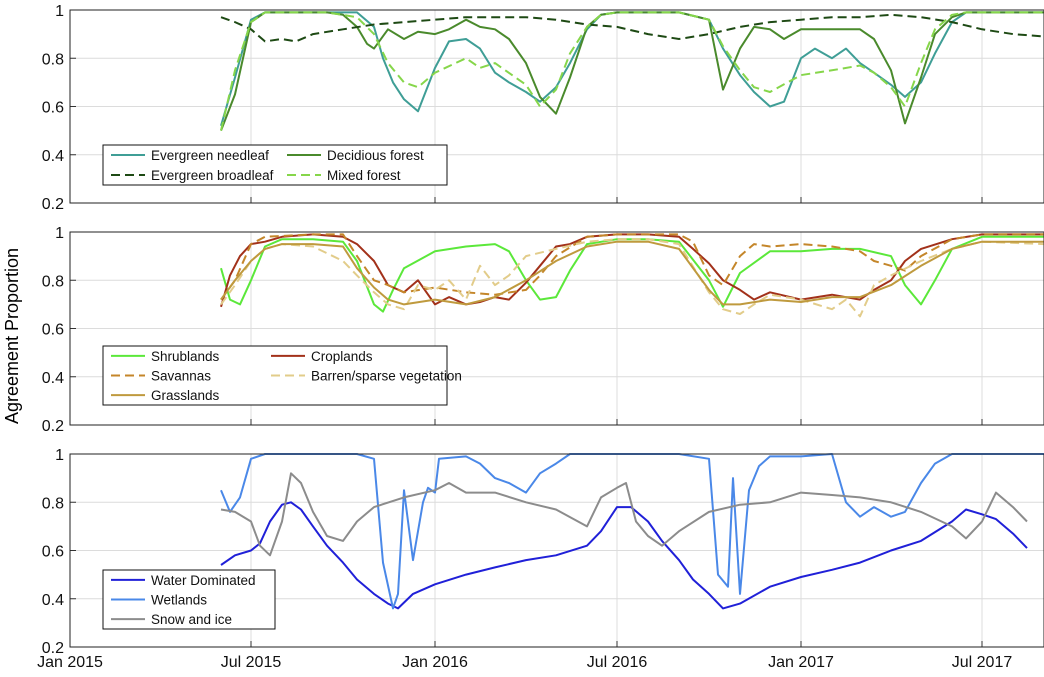 This screenshot has width=1044, height=677. Describe the element at coordinates (203, 580) in the screenshot. I see `legend-label: Water Dominated` at that location.